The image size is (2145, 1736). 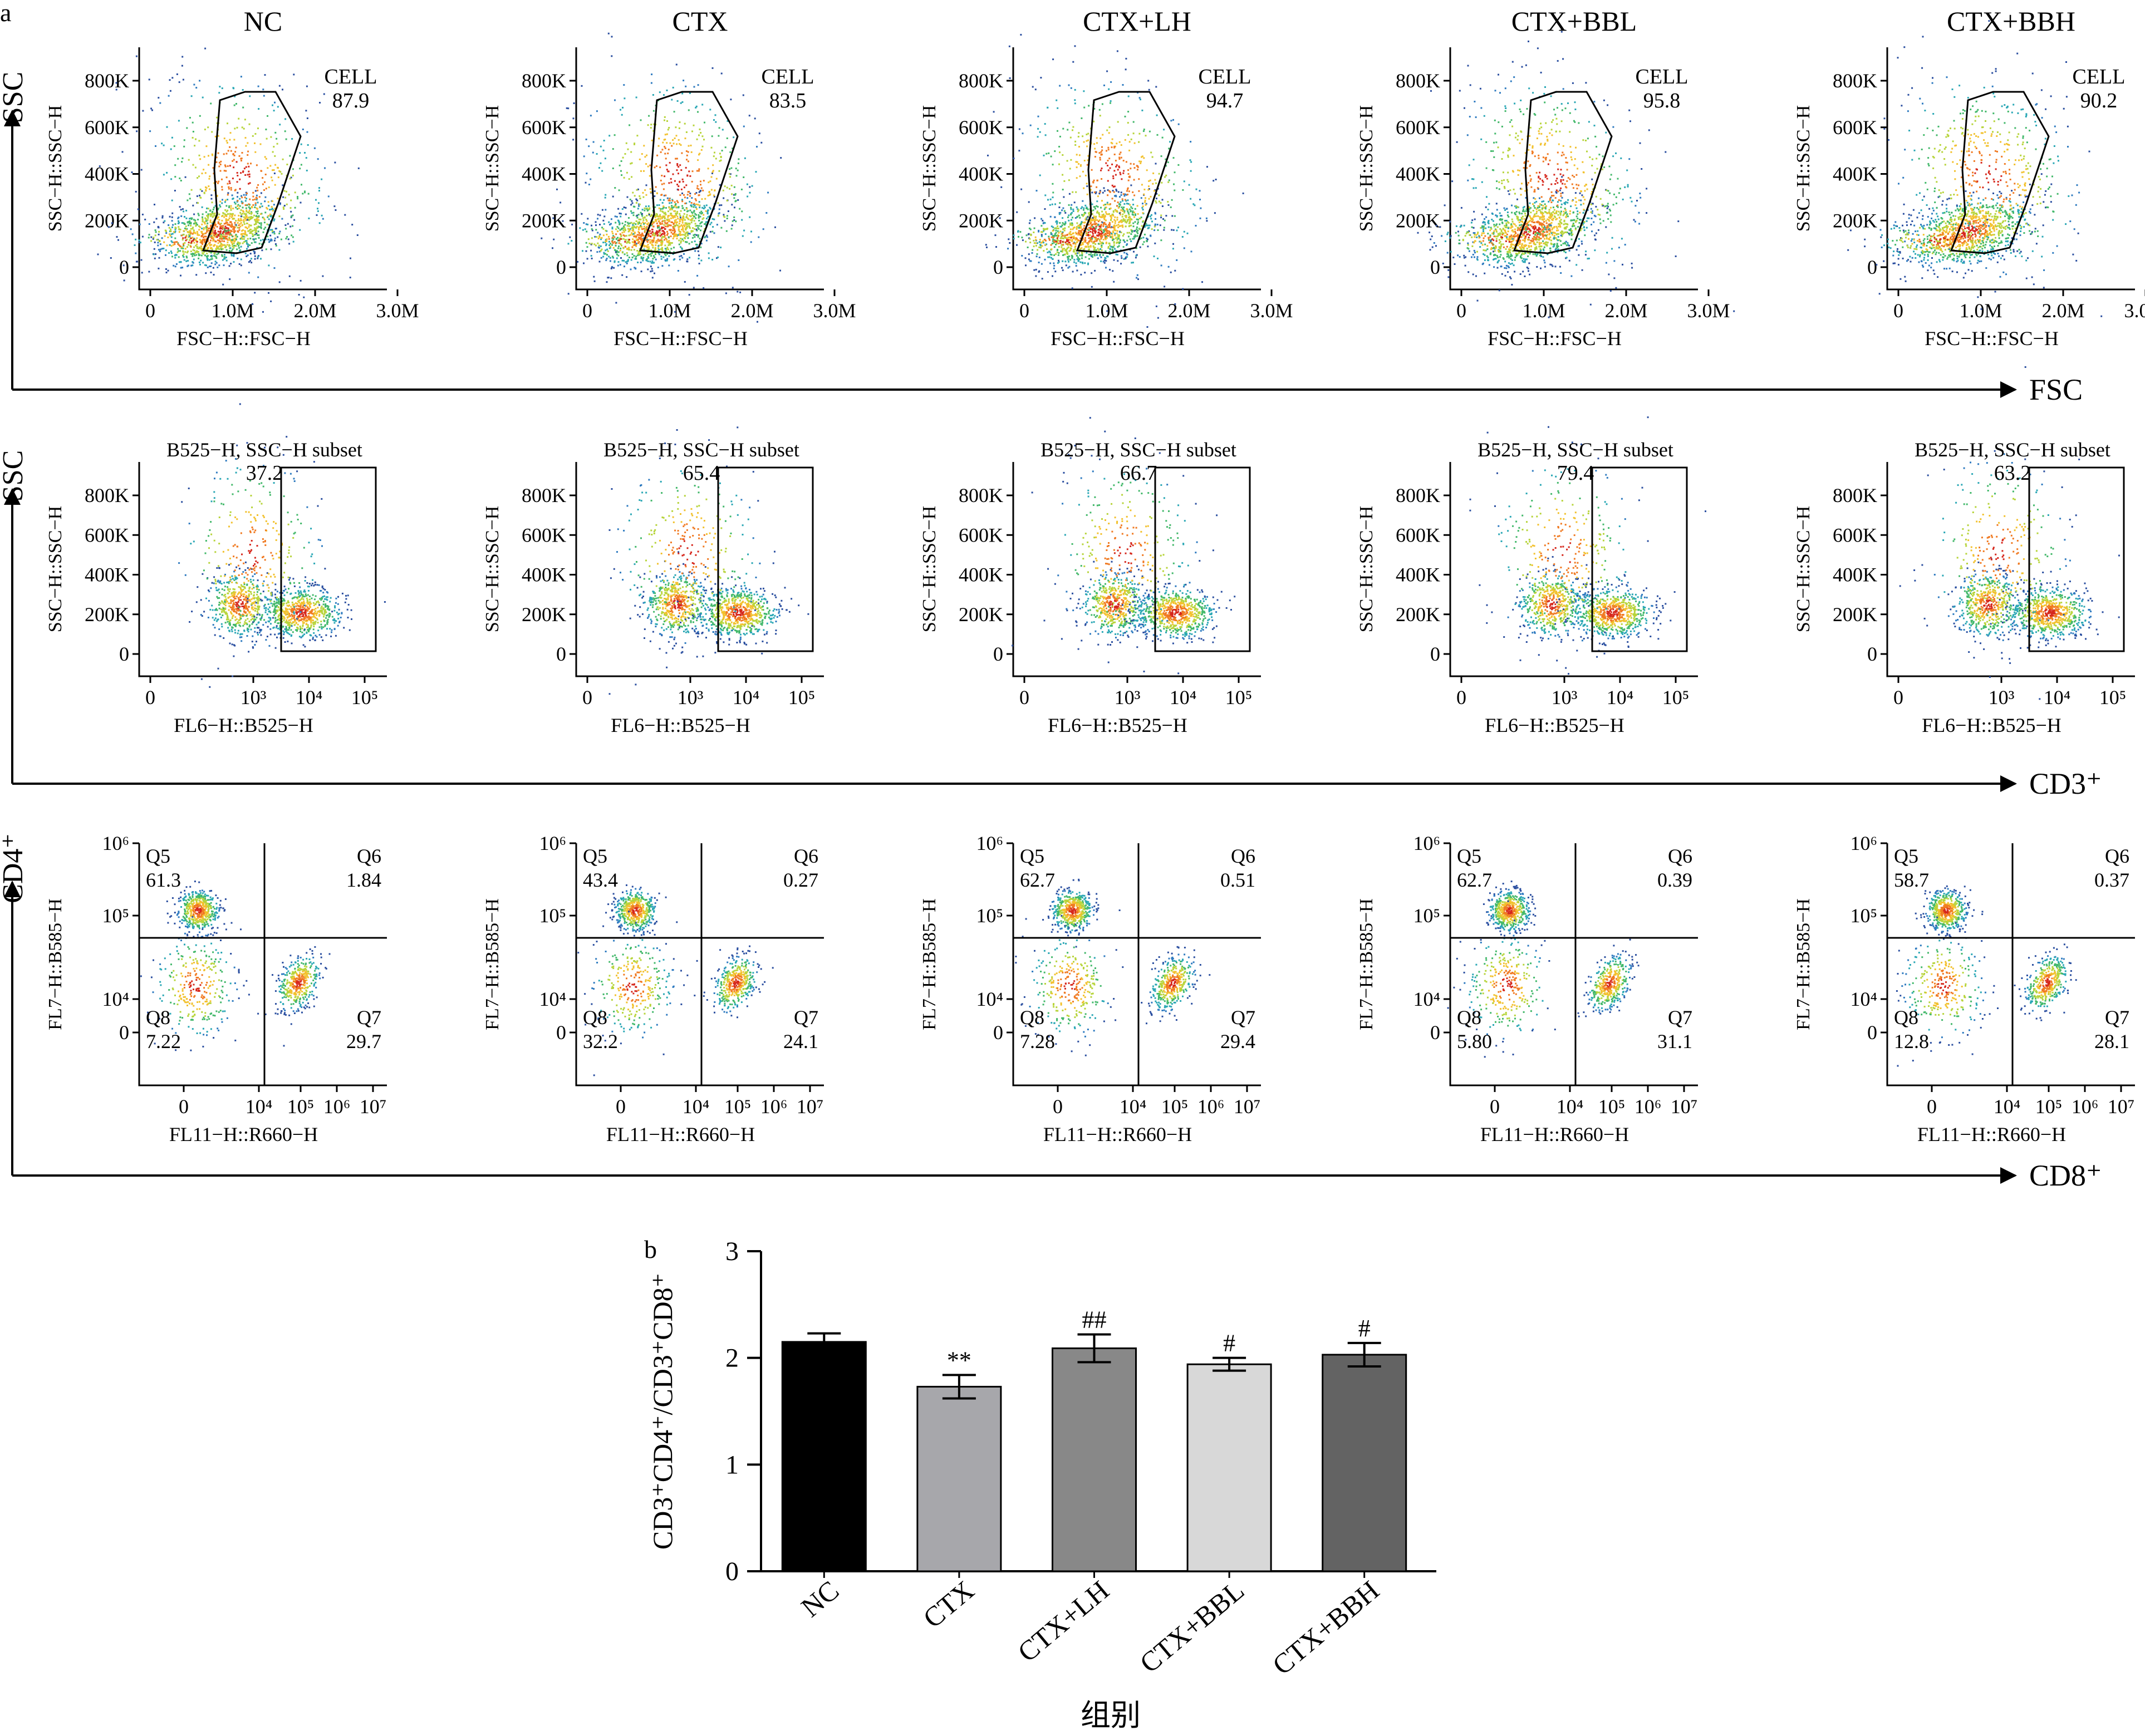 I want to click on row-y-axis-label: CD4⁺, so click(x=14, y=868).